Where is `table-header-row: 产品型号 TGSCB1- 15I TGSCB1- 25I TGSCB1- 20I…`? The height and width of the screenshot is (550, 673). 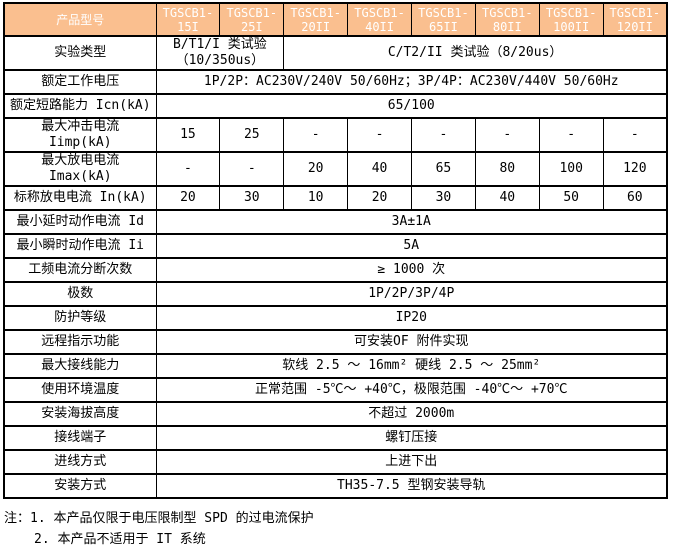 table-header-row: 产品型号 TGSCB1- 15I TGSCB1- 25I TGSCB1- 20I… is located at coordinates (335, 19).